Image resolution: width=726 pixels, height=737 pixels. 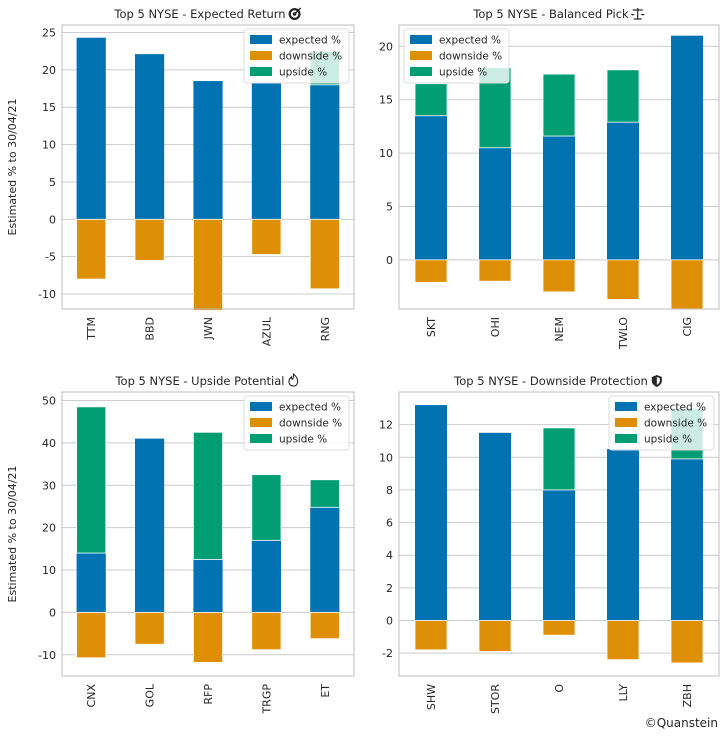 What do you see at coordinates (559, 198) in the screenshot?
I see `bar-expected-nem` at bounding box center [559, 198].